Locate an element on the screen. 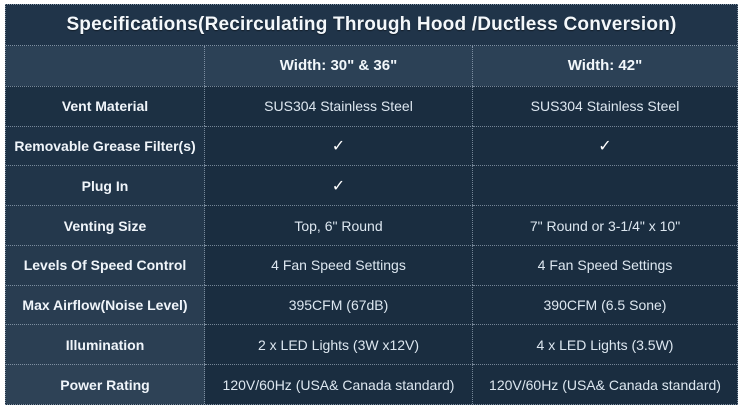 The width and height of the screenshot is (743, 407). row-value-30-36: 4 Fan Speed Settings is located at coordinates (339, 264).